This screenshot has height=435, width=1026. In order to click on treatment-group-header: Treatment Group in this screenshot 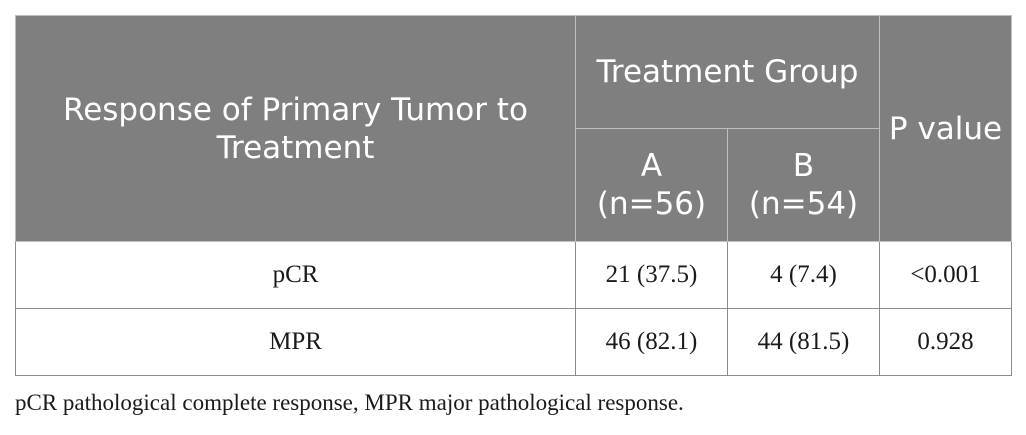, I will do `click(727, 72)`.